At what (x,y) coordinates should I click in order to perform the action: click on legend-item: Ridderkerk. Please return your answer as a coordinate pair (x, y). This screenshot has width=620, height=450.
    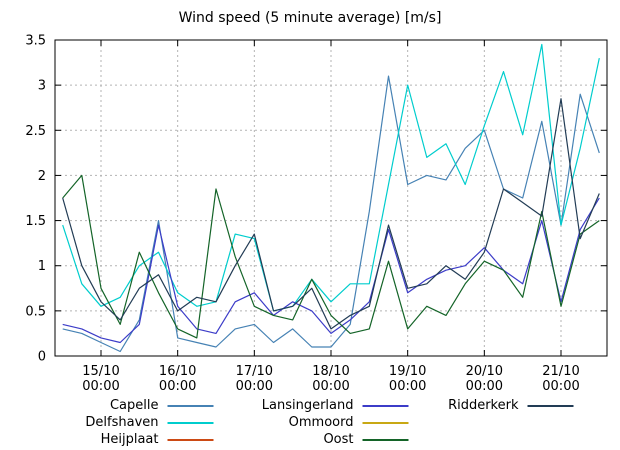
    Looking at the image, I should click on (505, 405).